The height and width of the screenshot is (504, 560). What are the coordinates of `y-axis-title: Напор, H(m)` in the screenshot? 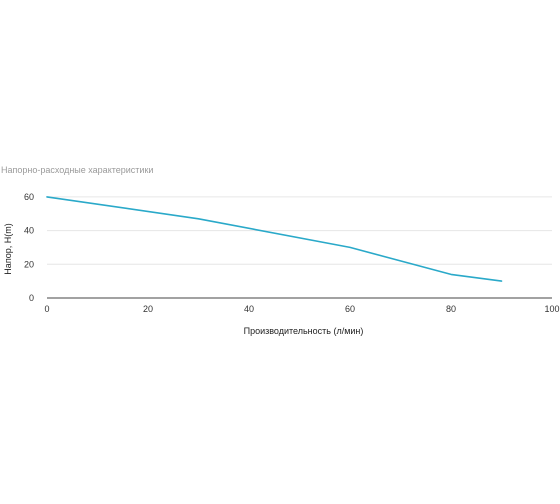 It's located at (8, 248).